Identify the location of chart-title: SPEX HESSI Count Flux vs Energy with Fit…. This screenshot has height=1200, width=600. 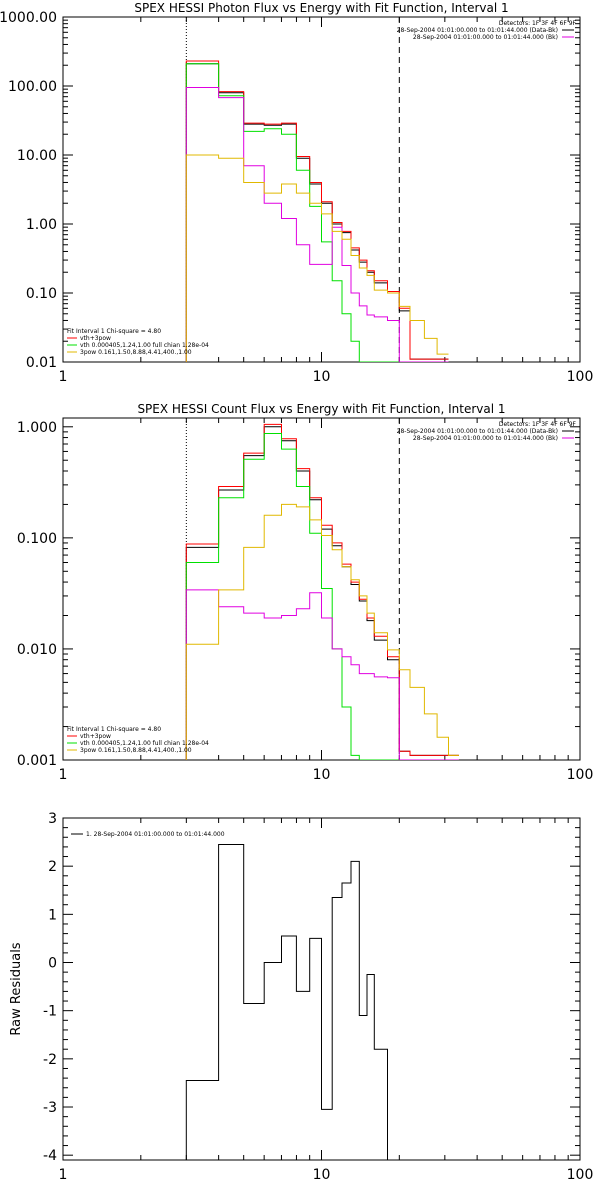
(321, 409).